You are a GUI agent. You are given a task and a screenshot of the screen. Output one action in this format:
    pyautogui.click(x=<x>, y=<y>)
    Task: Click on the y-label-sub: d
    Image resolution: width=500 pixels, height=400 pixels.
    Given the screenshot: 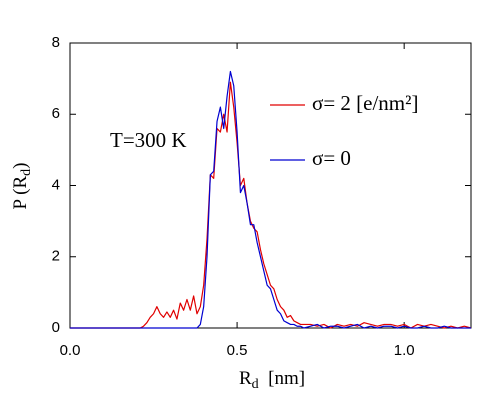 What is the action you would take?
    pyautogui.click(x=26, y=172)
    